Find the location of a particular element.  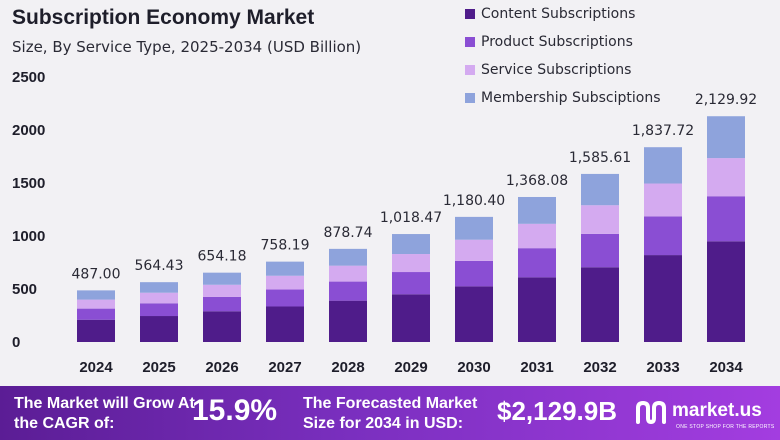

forecast-value: $2,129.9B is located at coordinates (557, 411).